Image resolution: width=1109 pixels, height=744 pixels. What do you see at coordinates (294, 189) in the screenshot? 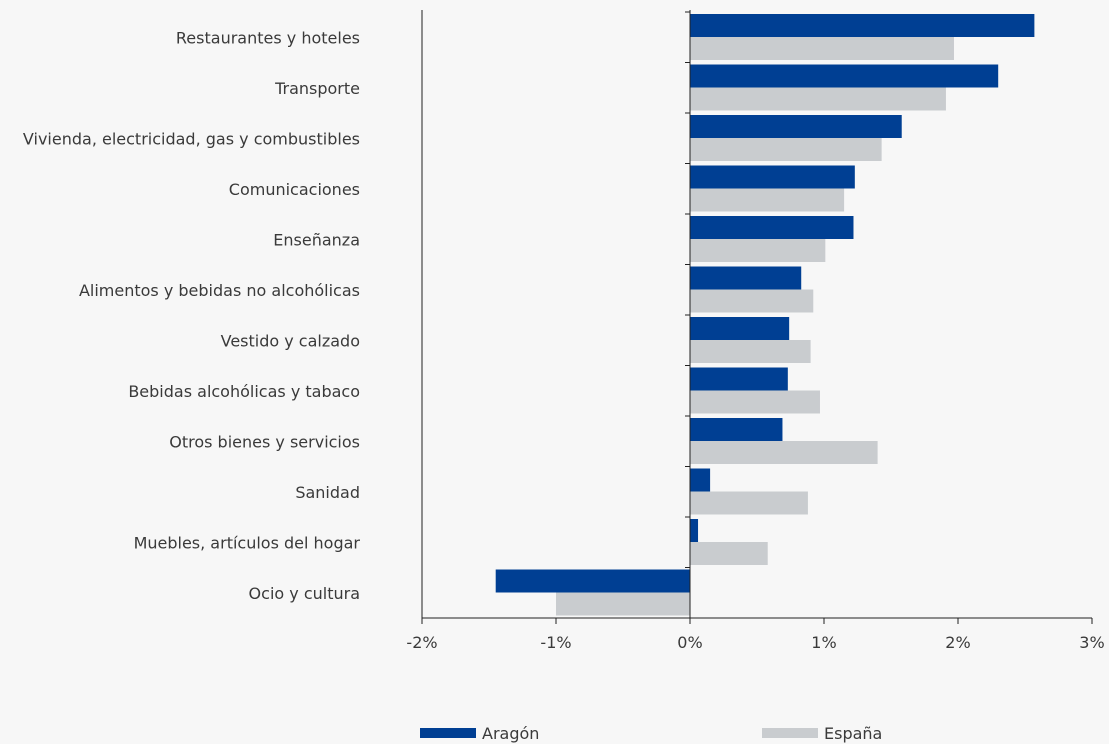
I see `category-label: Comunicaciones` at bounding box center [294, 189].